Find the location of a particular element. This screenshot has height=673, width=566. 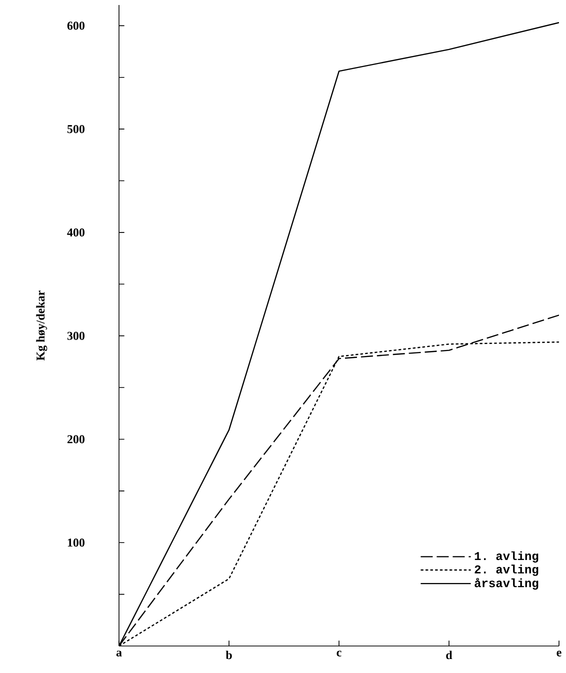

y-tick-label: 200 is located at coordinates (75, 439).